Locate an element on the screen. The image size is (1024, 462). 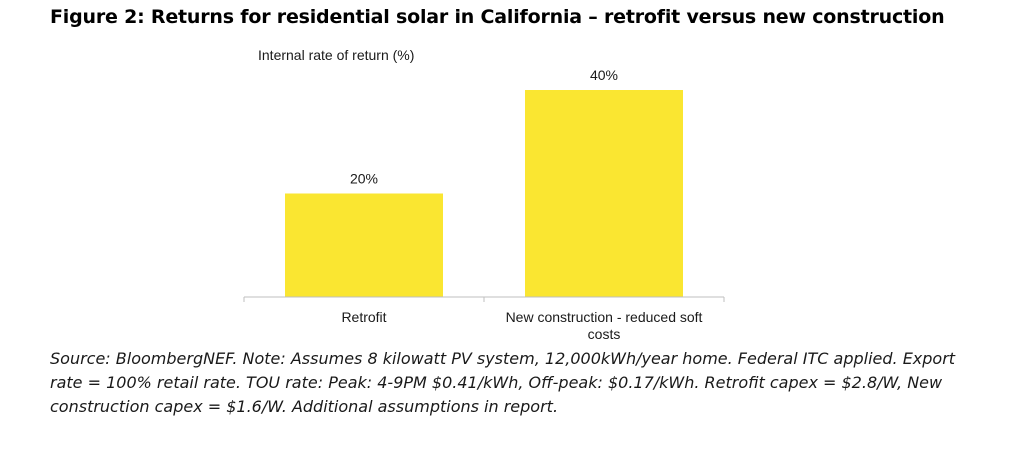
y-axis-title: Internal rate of return (%) is located at coordinates (336, 55).